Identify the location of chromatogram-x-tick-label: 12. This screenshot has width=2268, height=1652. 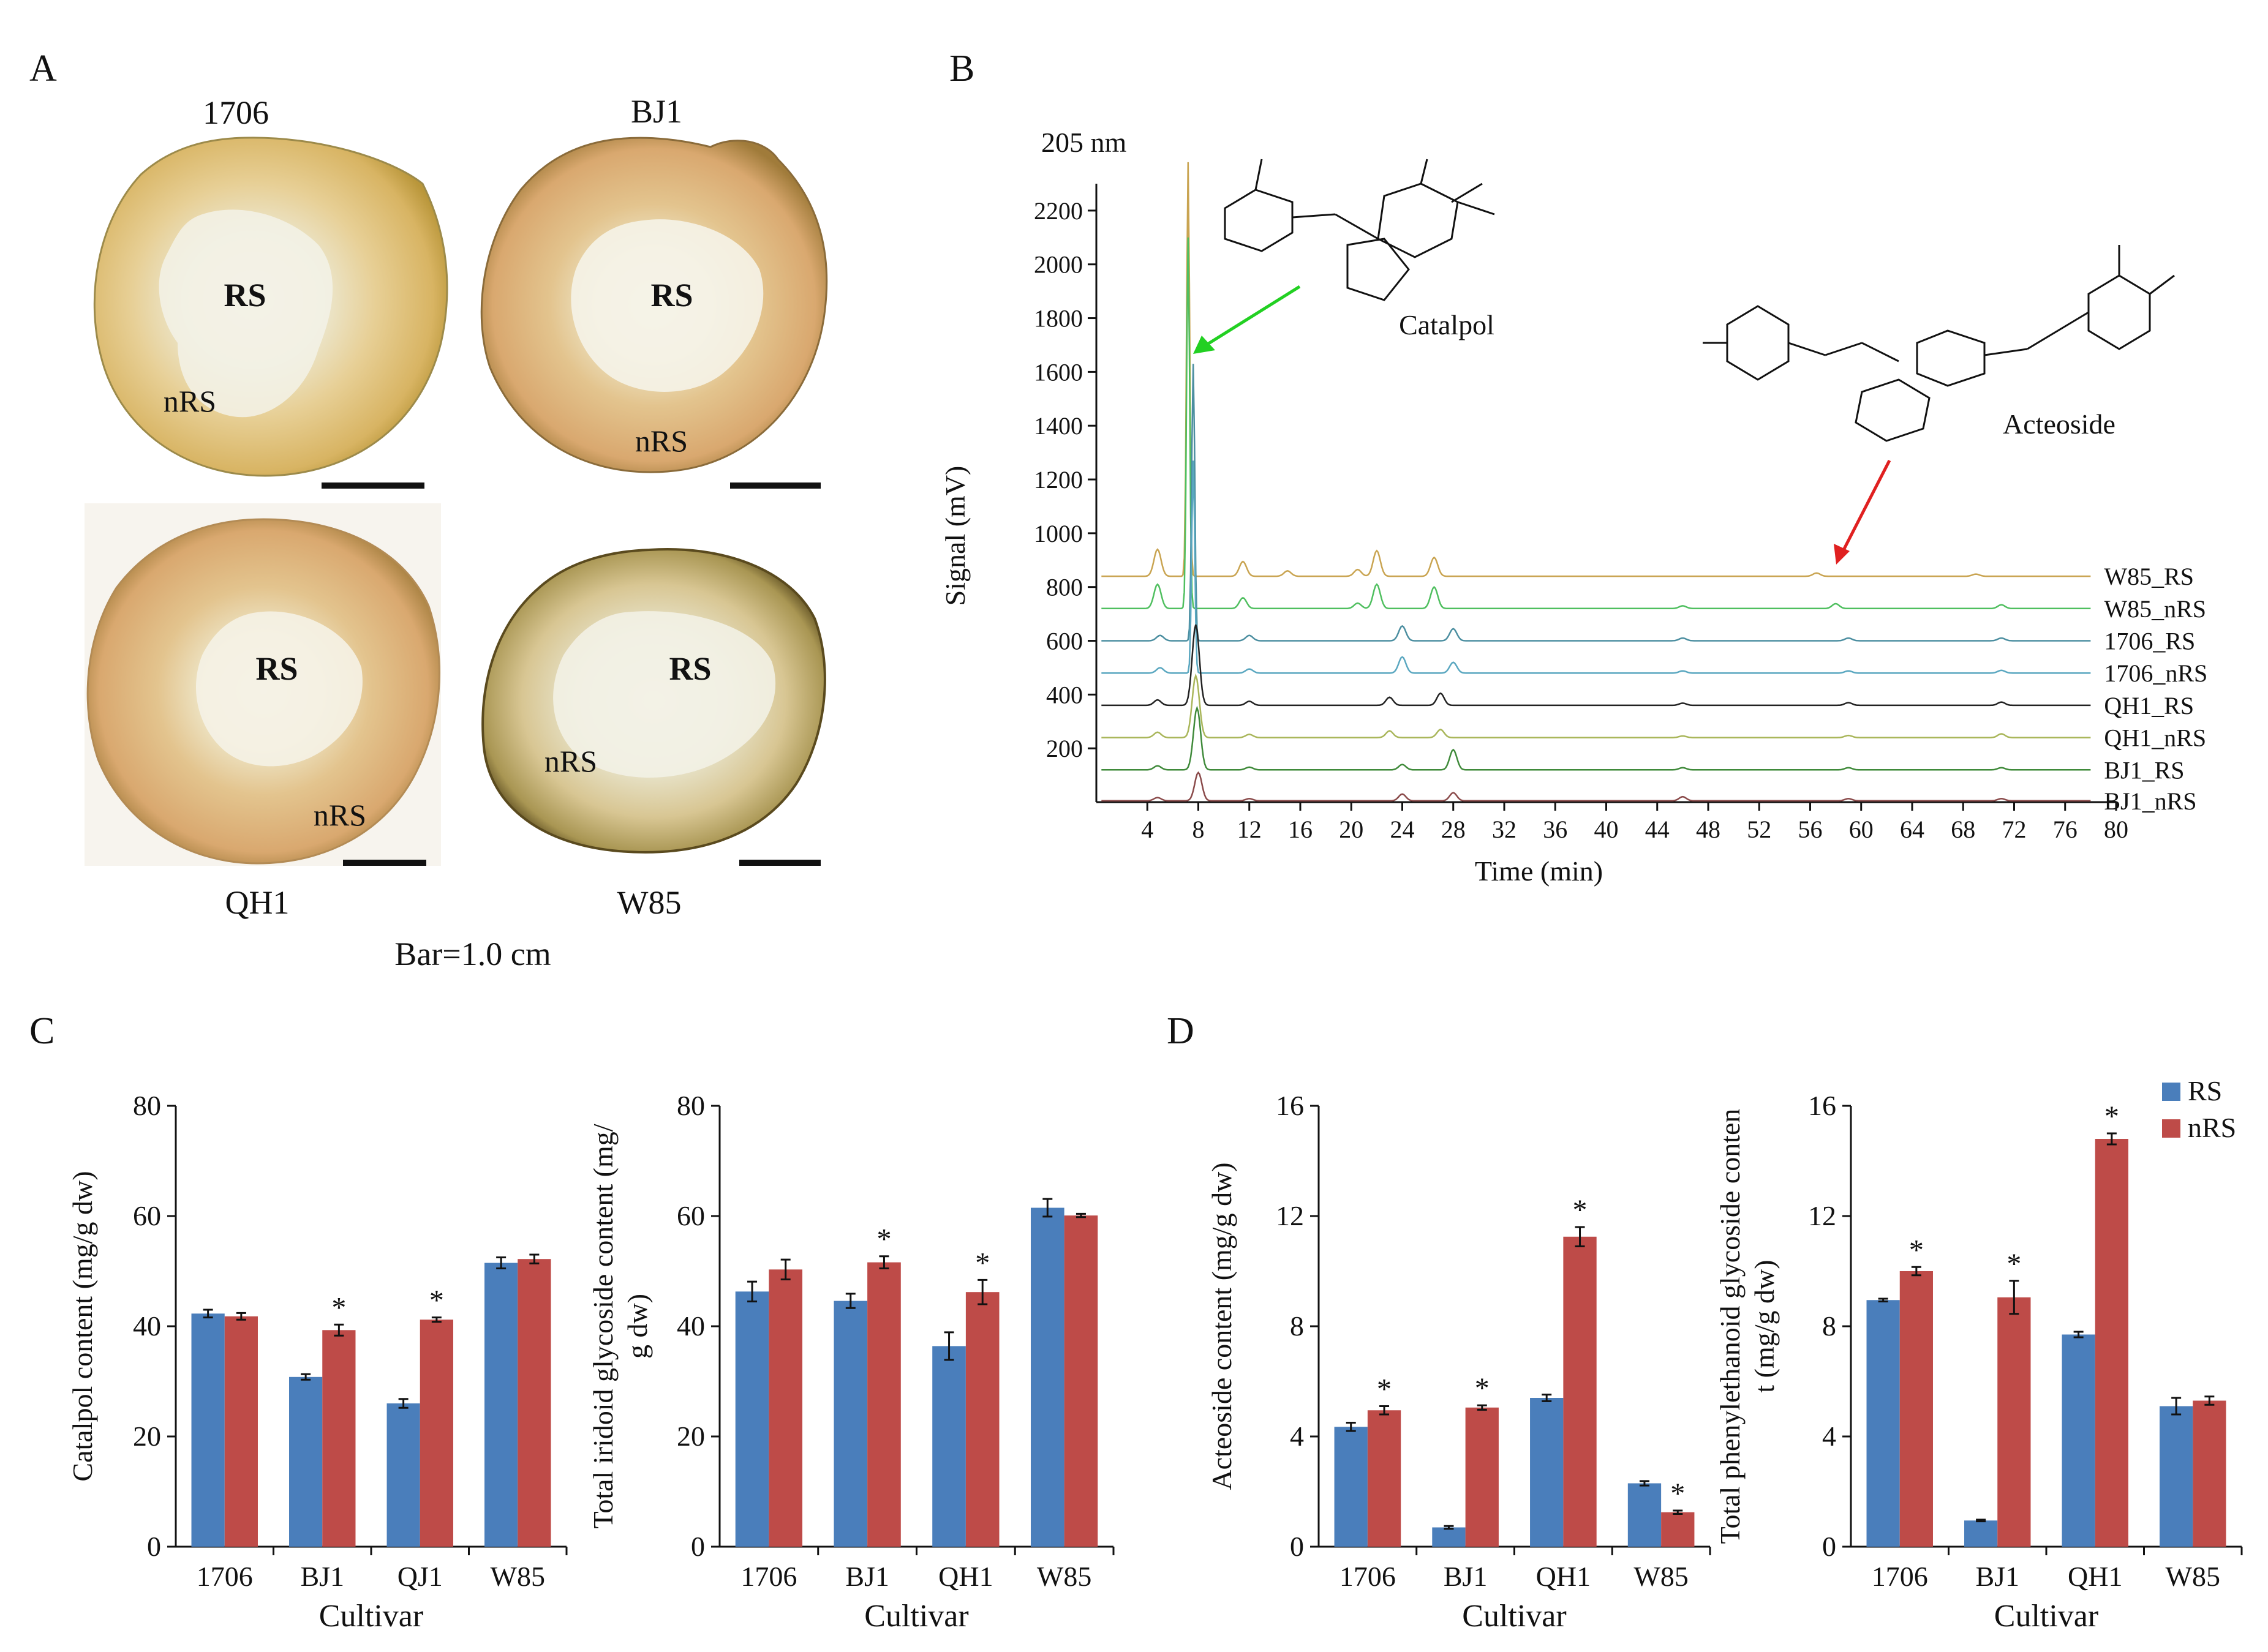
(1249, 829).